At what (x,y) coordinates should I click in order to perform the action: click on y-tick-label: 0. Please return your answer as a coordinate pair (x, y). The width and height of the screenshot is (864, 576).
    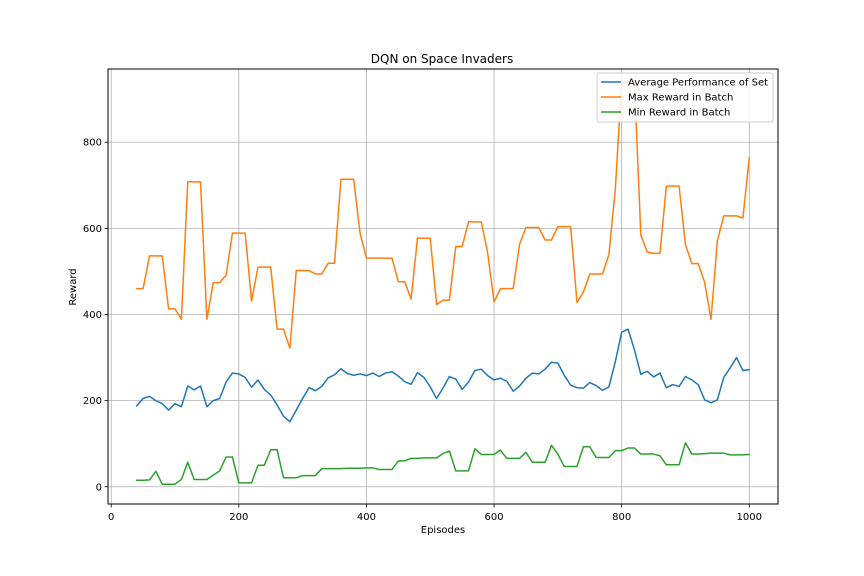
    Looking at the image, I should click on (99, 487).